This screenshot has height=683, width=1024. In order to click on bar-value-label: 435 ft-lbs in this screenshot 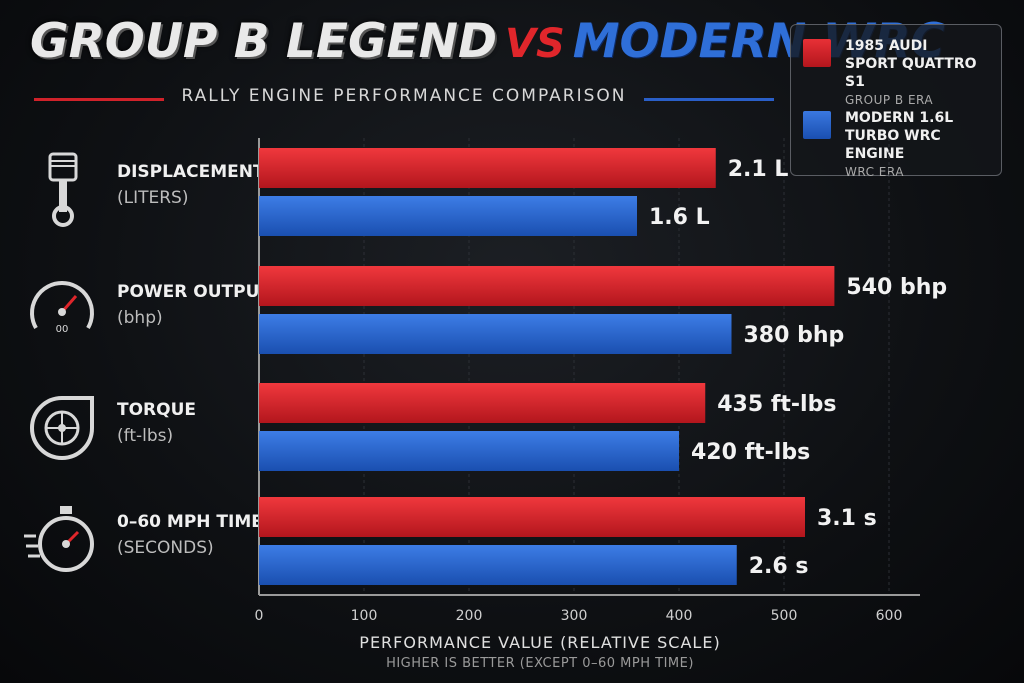, I will do `click(776, 404)`.